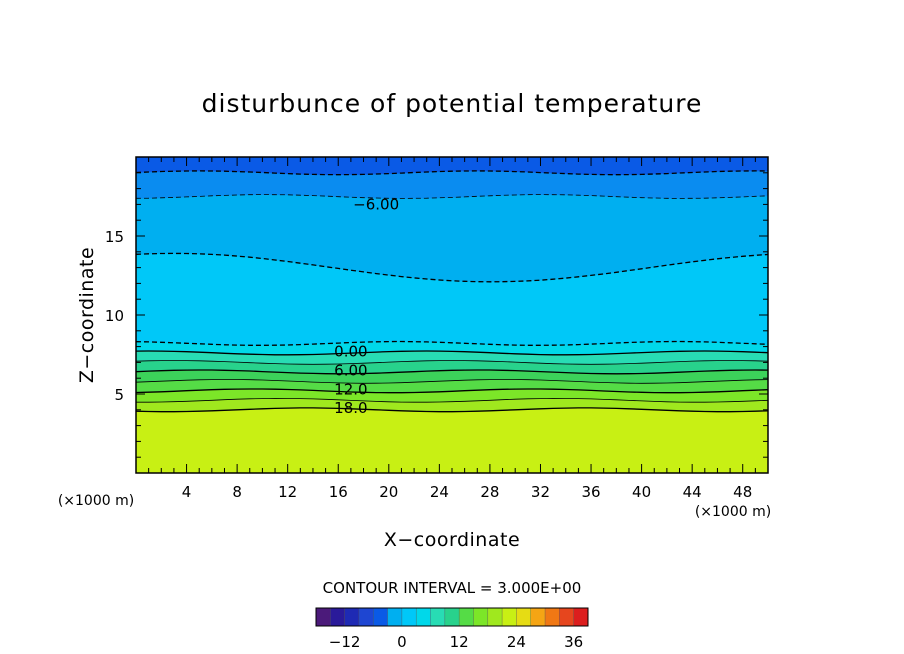  I want to click on contour-interval-label: CONTOUR INTERVAL = 3.000E+00, so click(452, 588).